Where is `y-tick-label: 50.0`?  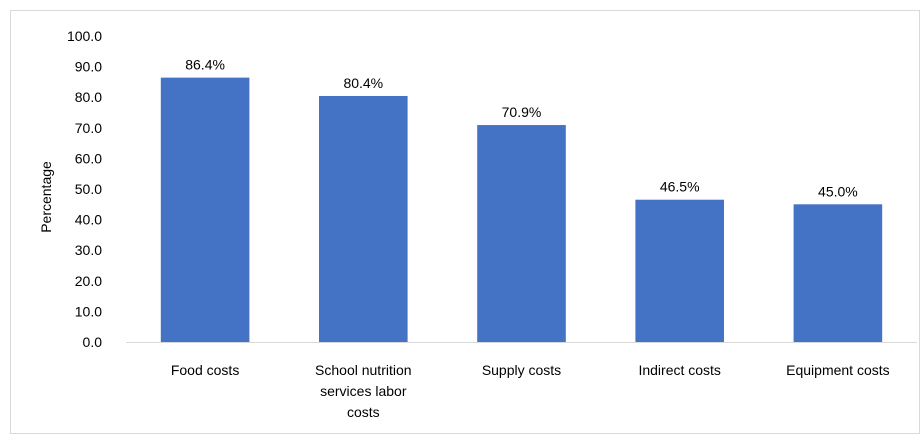
y-tick-label: 50.0 is located at coordinates (88, 189).